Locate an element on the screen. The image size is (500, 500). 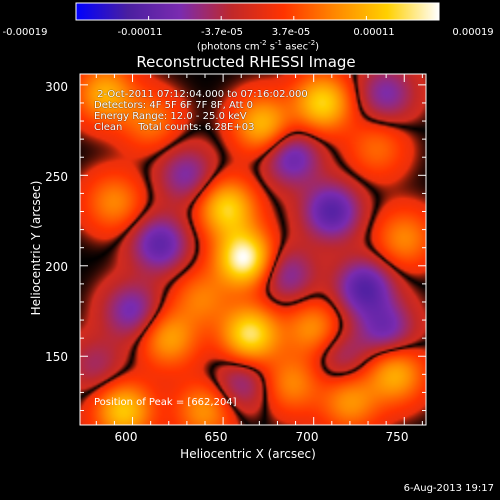
colorbar-units: (photons cm-2 s-1 asec-2) is located at coordinates (258, 46).